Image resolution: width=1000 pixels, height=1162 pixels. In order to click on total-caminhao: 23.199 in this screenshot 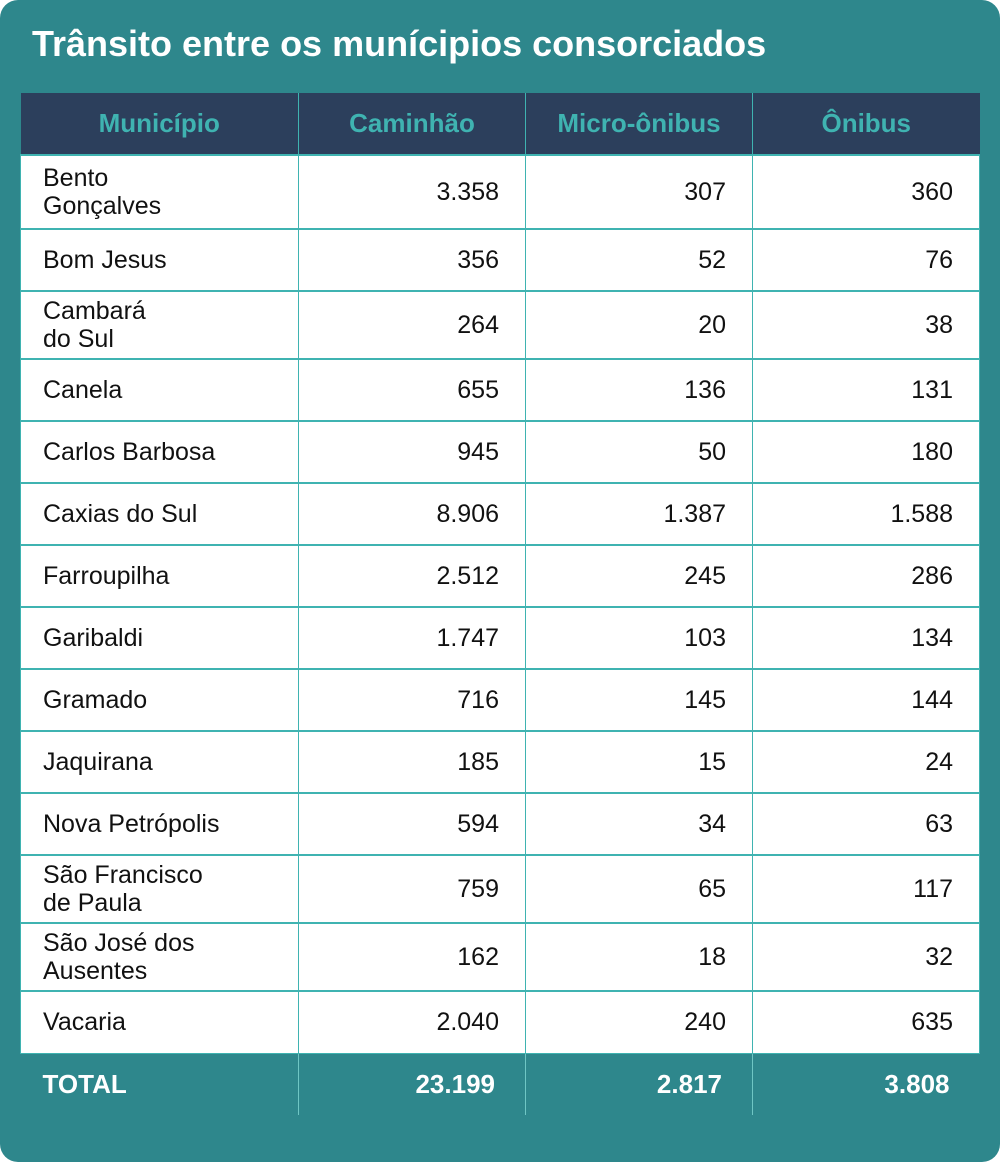, I will do `click(412, 1084)`.